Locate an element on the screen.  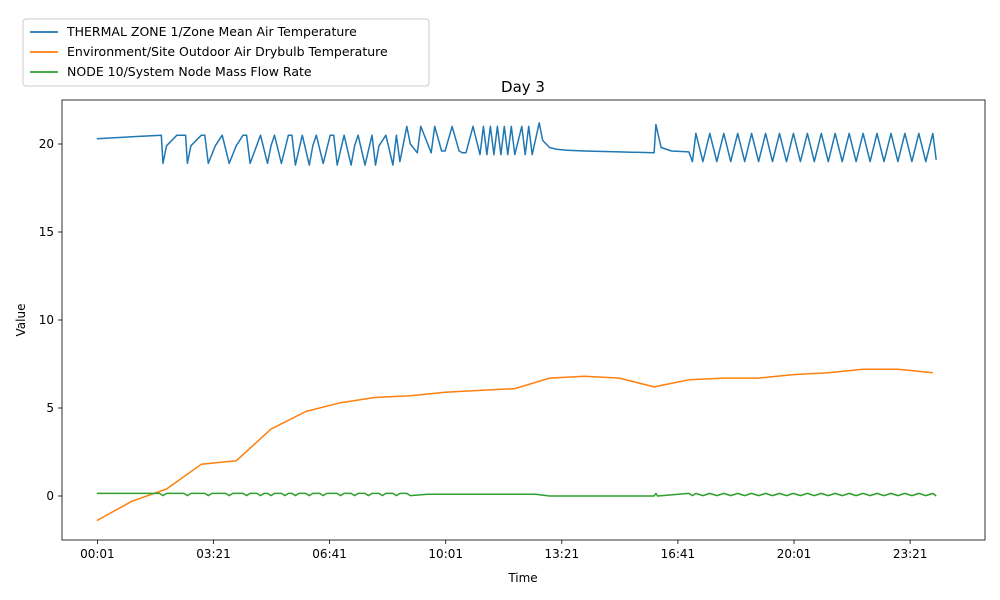
y-axis-label: Value is located at coordinates (21, 320).